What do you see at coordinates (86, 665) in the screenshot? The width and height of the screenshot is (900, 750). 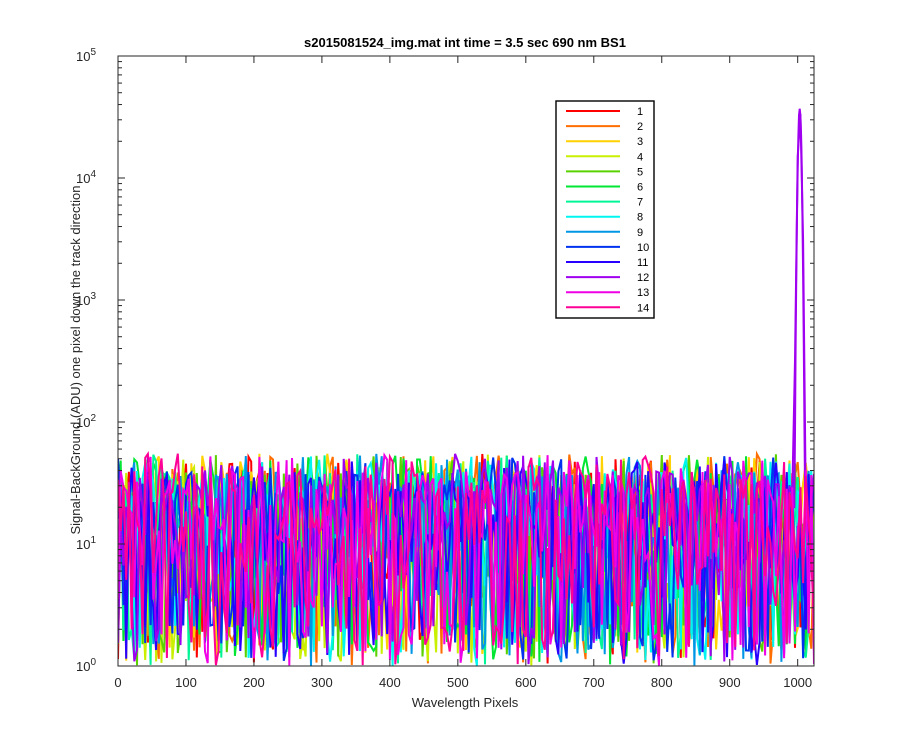 I see `y-tick-label: 10⁰` at bounding box center [86, 665].